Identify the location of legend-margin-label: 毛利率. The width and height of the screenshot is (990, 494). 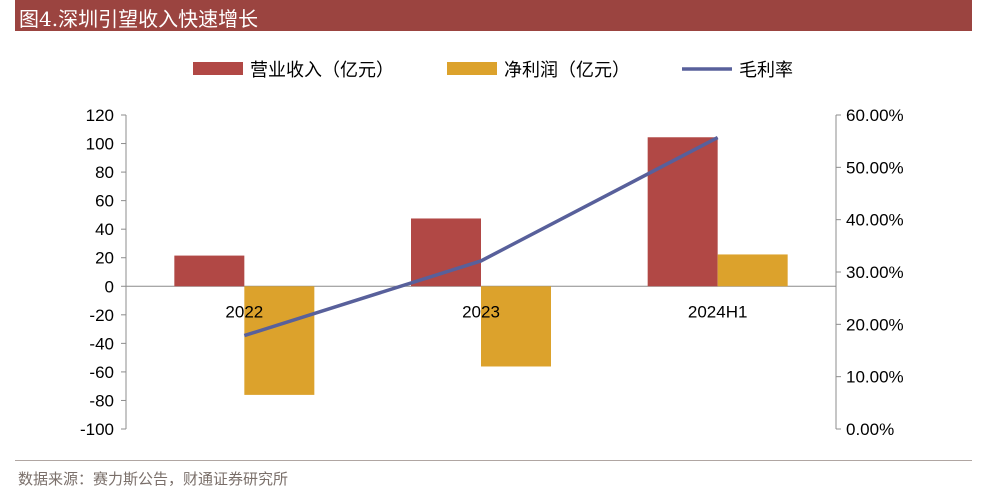
(766, 70).